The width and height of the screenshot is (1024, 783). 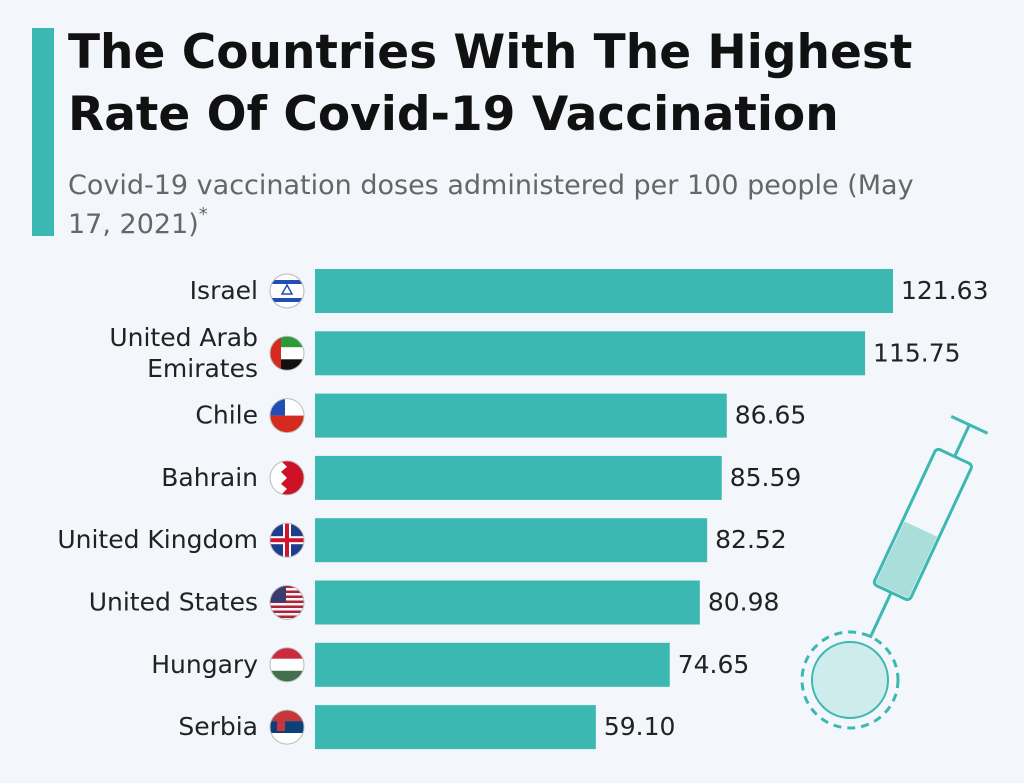 What do you see at coordinates (224, 290) in the screenshot?
I see `category-label: Israel` at bounding box center [224, 290].